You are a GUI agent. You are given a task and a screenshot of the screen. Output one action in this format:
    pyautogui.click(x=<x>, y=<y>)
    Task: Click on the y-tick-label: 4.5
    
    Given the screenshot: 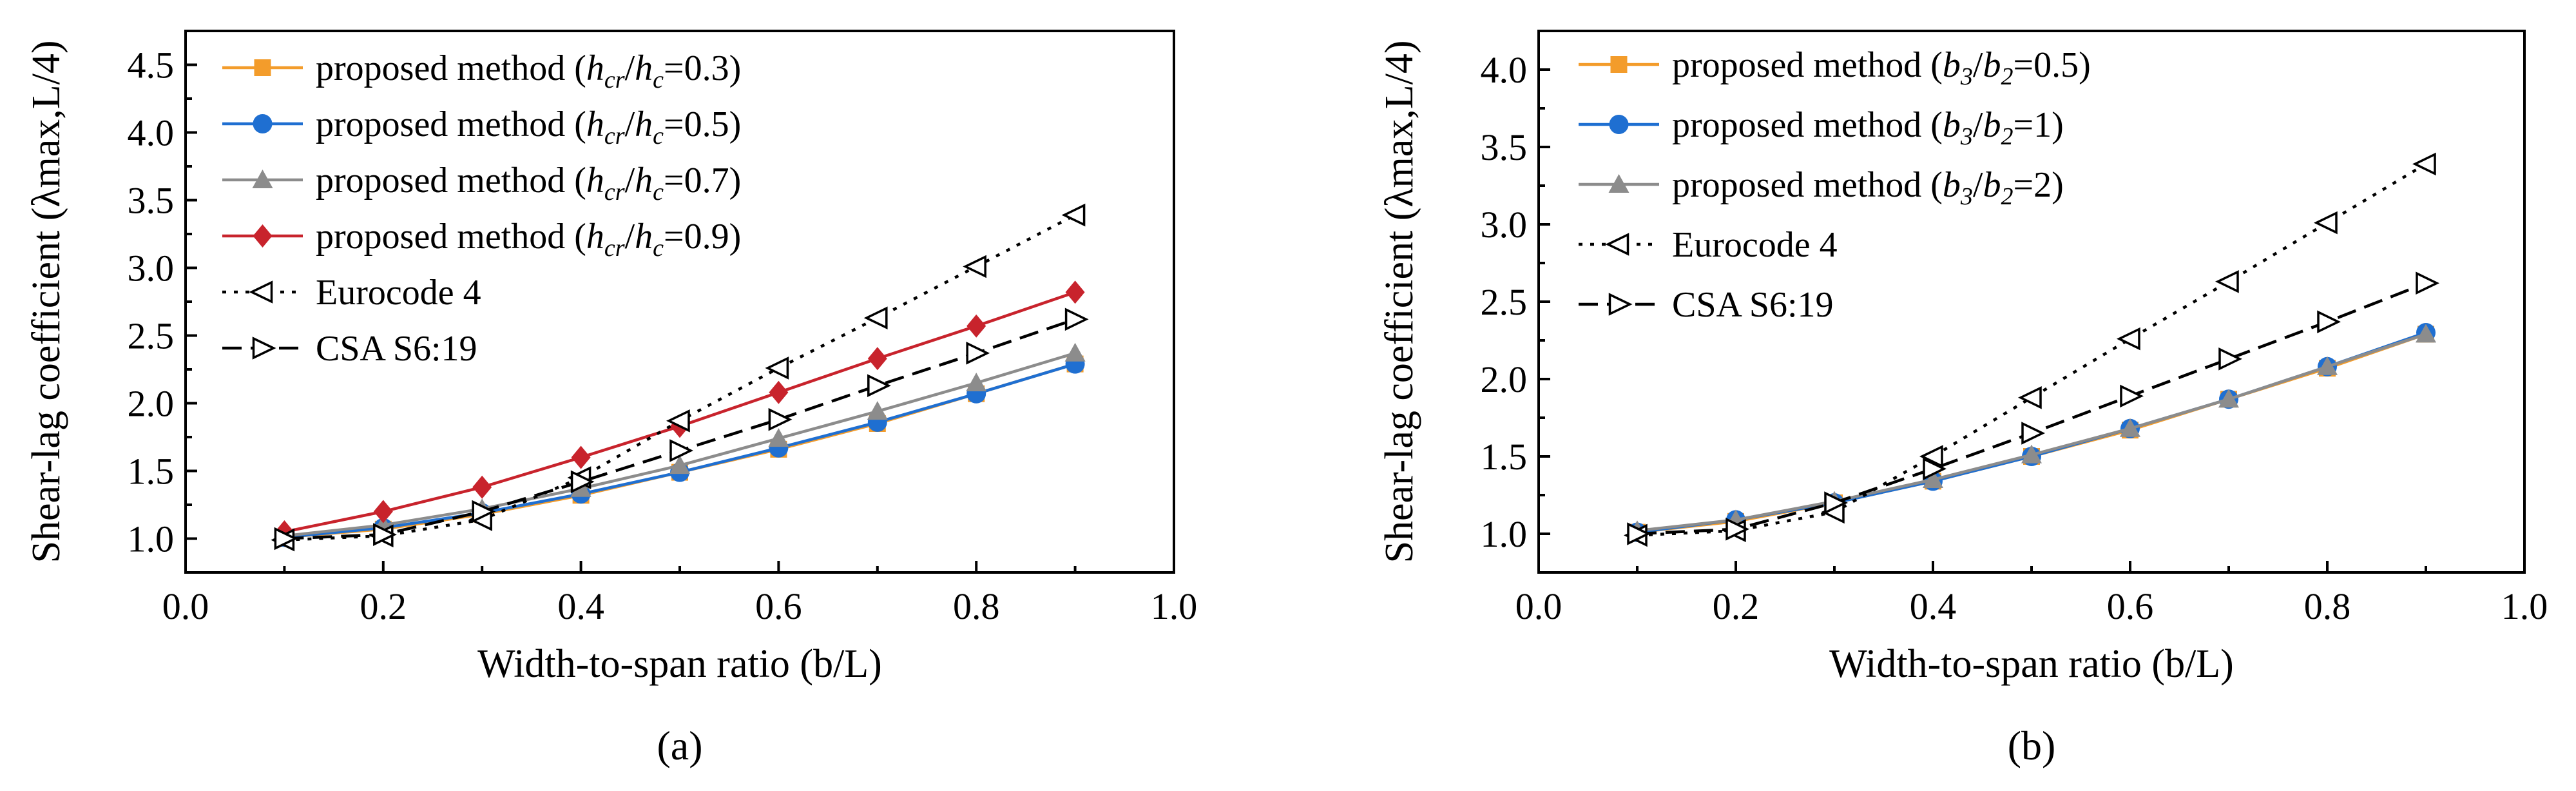 What is the action you would take?
    pyautogui.click(x=151, y=65)
    